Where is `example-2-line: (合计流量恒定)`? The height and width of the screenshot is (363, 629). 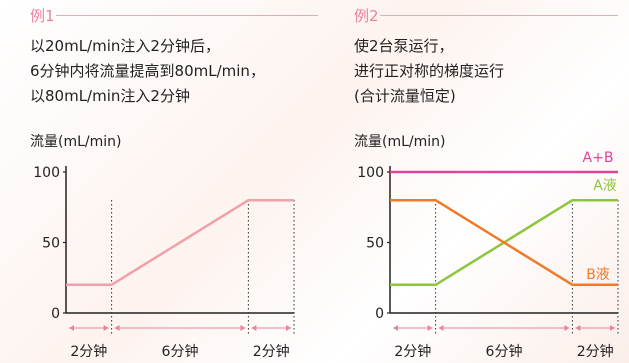
example-2-line: (合计流量恒定) is located at coordinates (405, 96).